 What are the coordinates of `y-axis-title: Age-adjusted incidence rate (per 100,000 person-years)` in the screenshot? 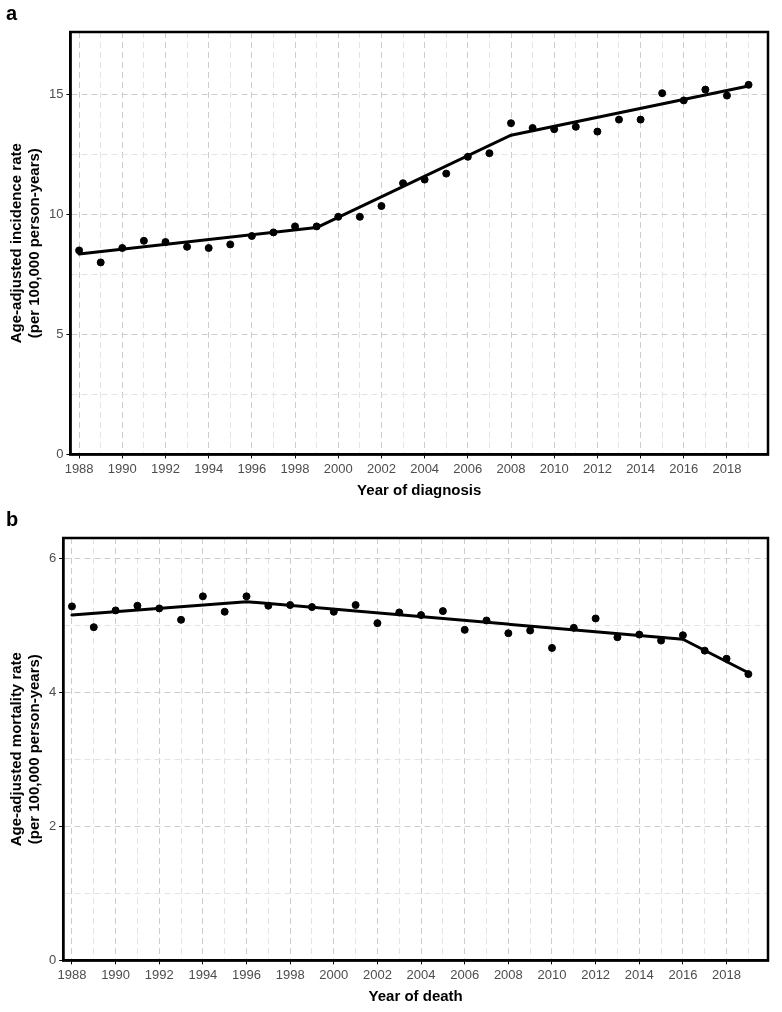 It's located at (25, 243).